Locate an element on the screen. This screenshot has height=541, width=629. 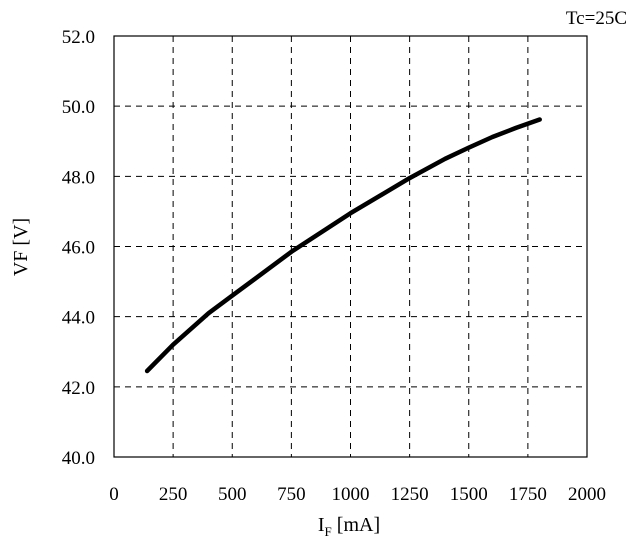
y-tick-label: 50.0 is located at coordinates (78, 107).